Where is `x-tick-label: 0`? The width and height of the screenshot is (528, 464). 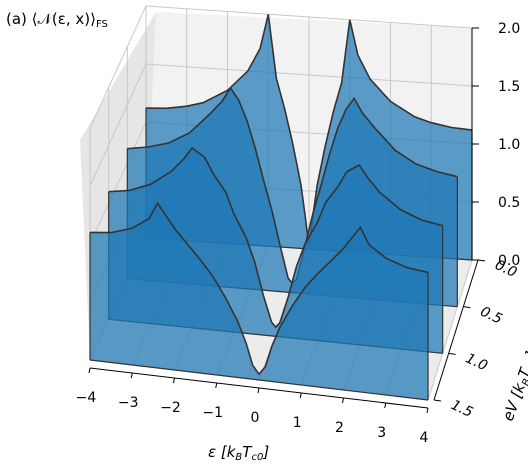 x-tick-label: 0 is located at coordinates (255, 418).